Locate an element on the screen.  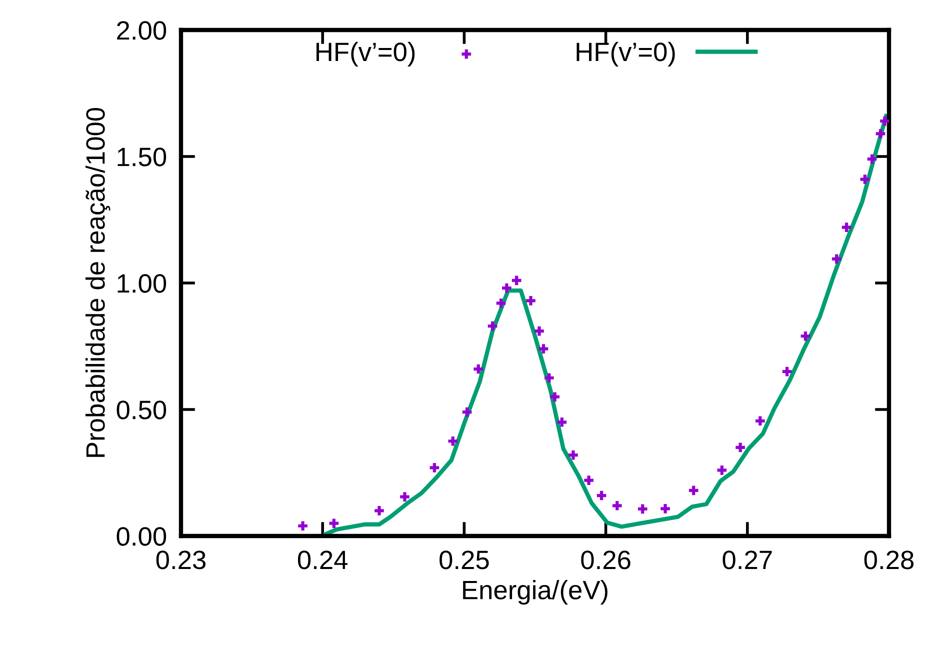
y-axis-title: Probabilidade de reação/1000 is located at coordinates (97, 282).